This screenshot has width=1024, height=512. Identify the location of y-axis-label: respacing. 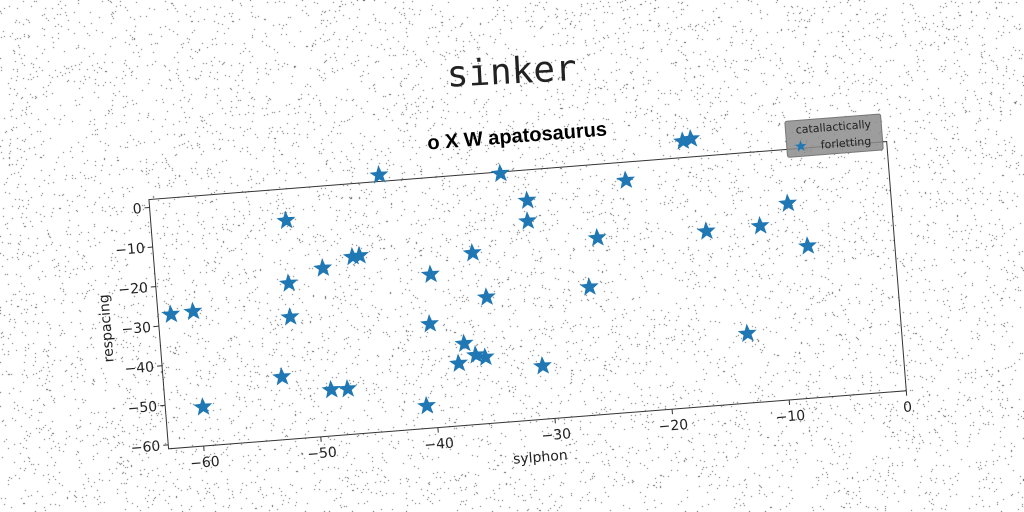
(106, 328).